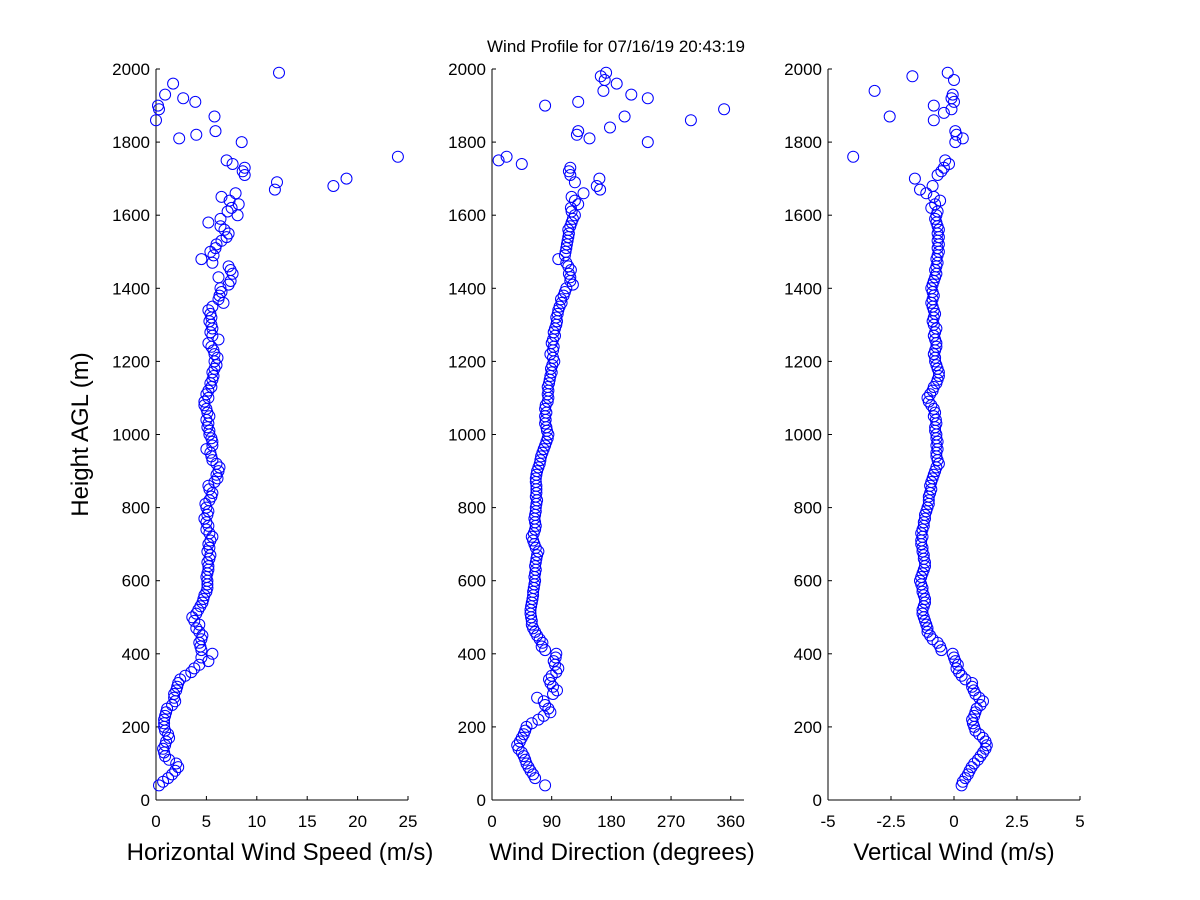 The image size is (1200, 900). Describe the element at coordinates (145, 800) in the screenshot. I see `y-tick-label: 0` at that location.